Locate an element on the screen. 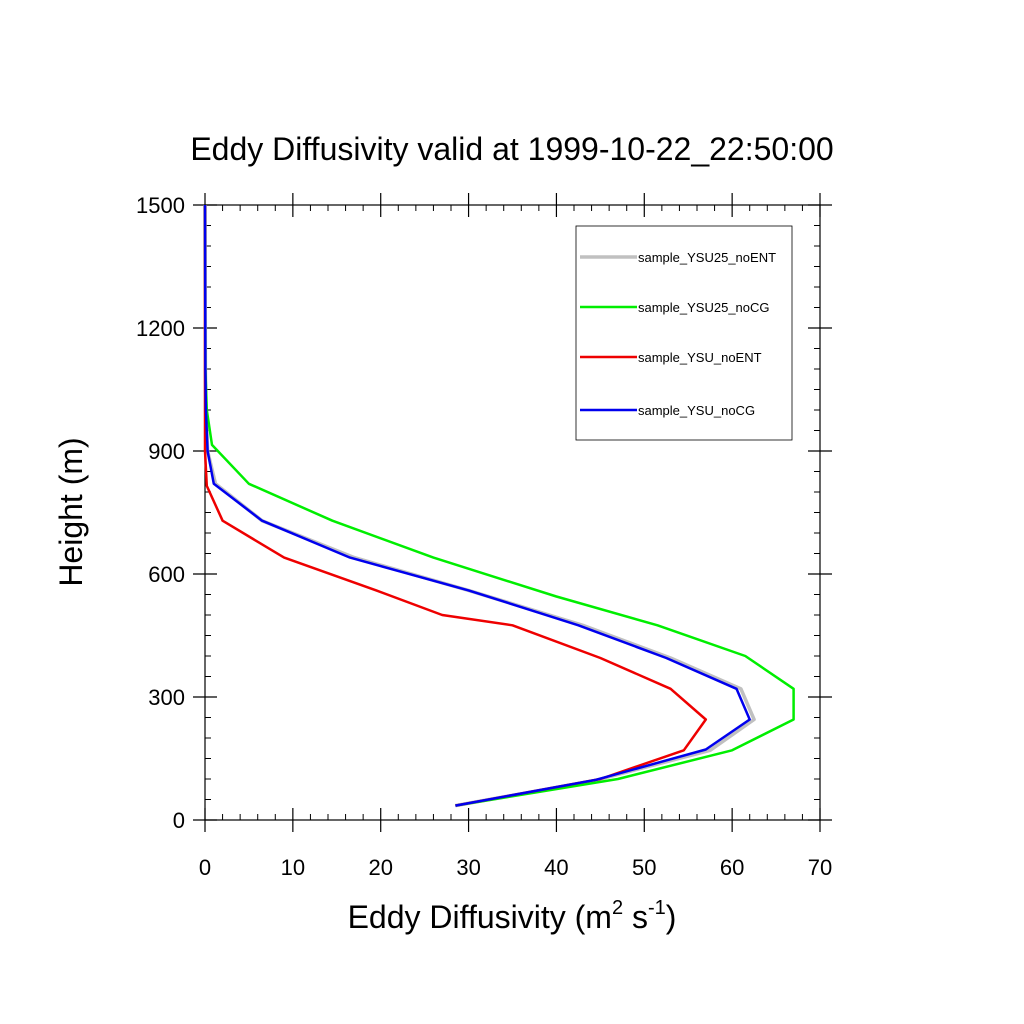  legend-box is located at coordinates (684, 333).